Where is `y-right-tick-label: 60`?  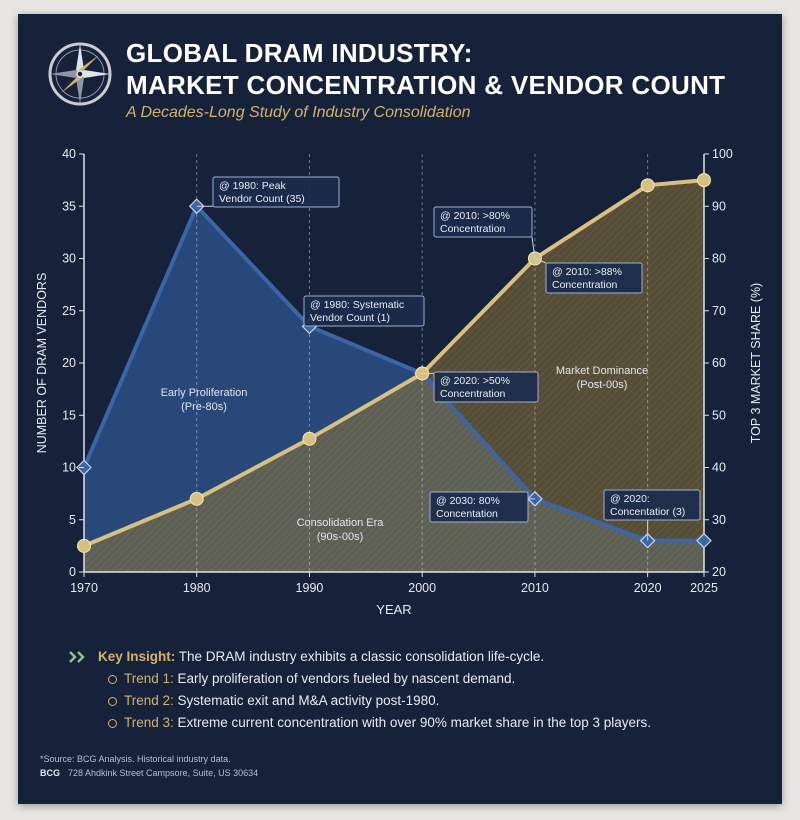 y-right-tick-label: 60 is located at coordinates (719, 363).